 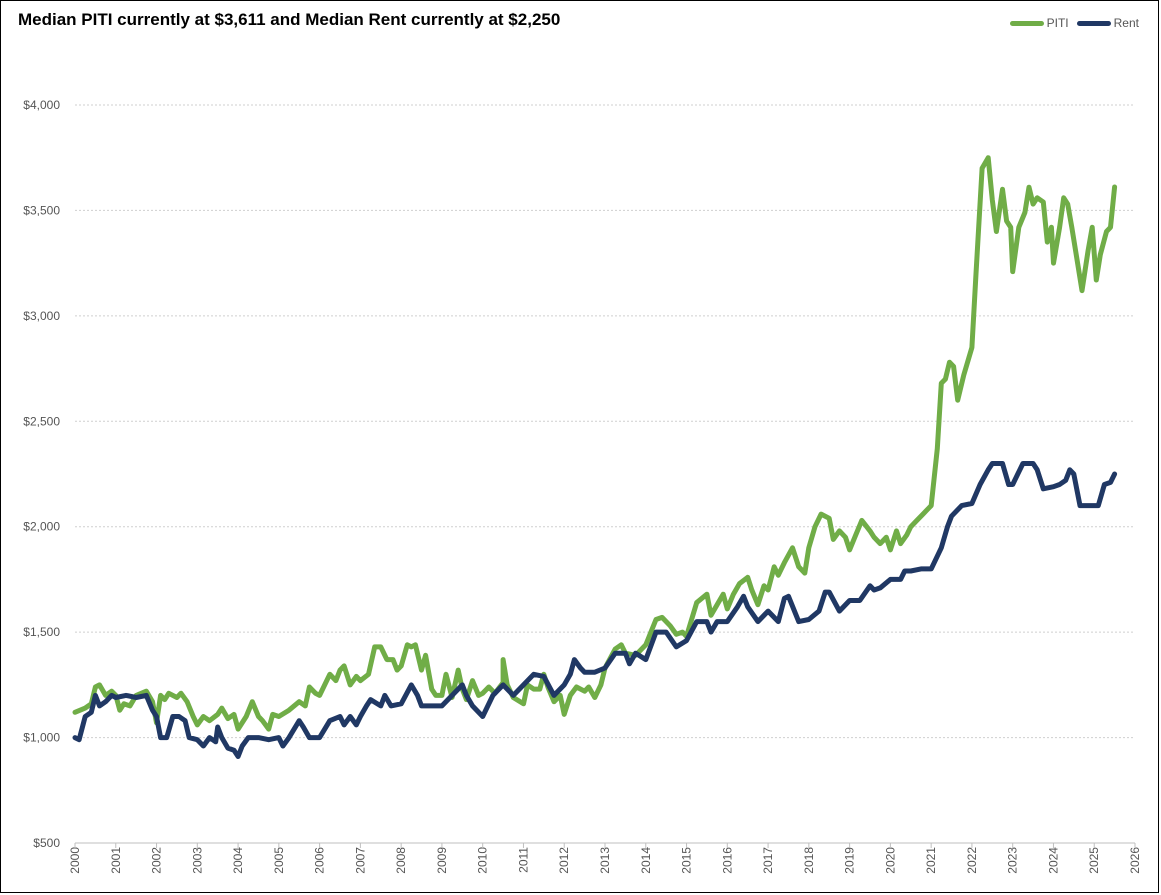 I want to click on x-tick-label: 2014, so click(x=646, y=860).